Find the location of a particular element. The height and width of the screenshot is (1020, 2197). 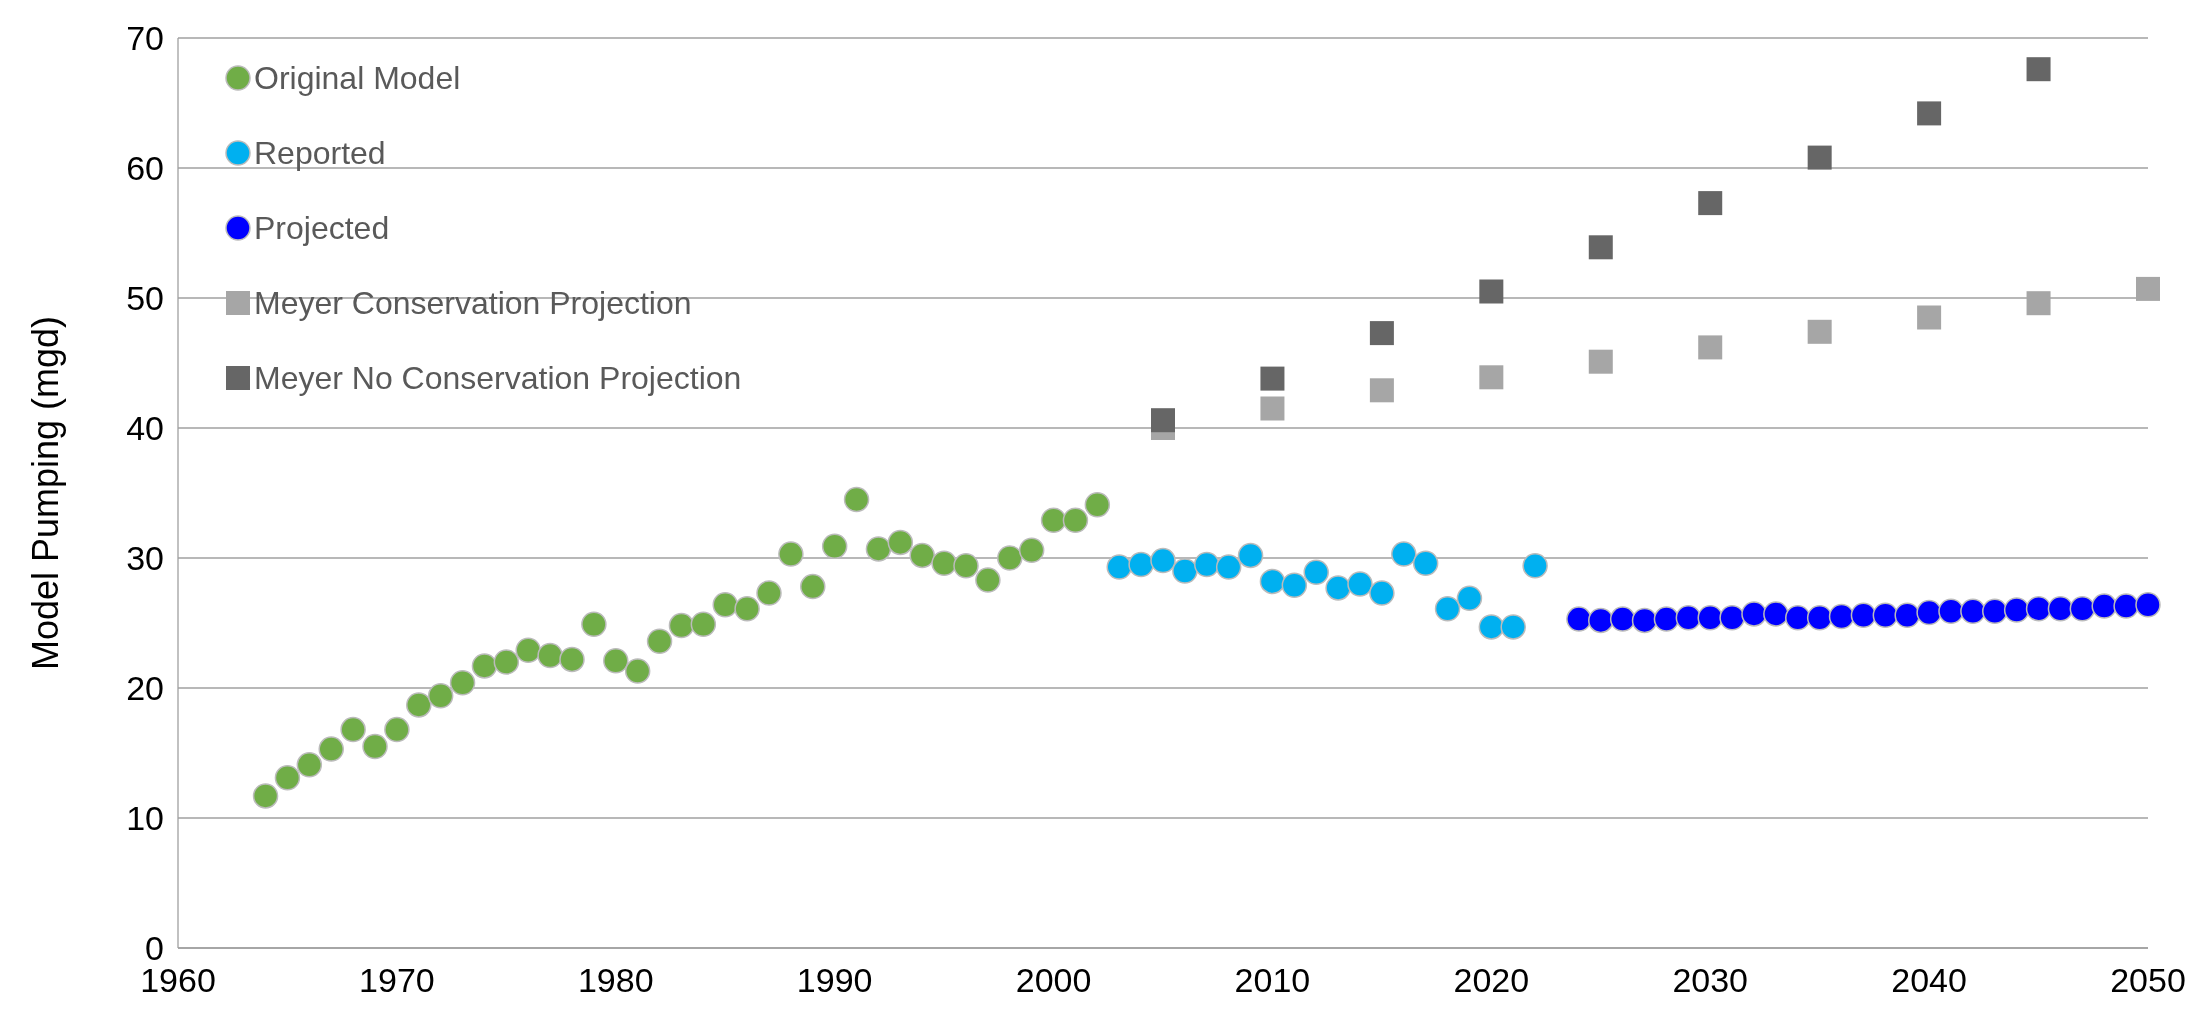

x-tick-label: 2020 is located at coordinates (1491, 980).